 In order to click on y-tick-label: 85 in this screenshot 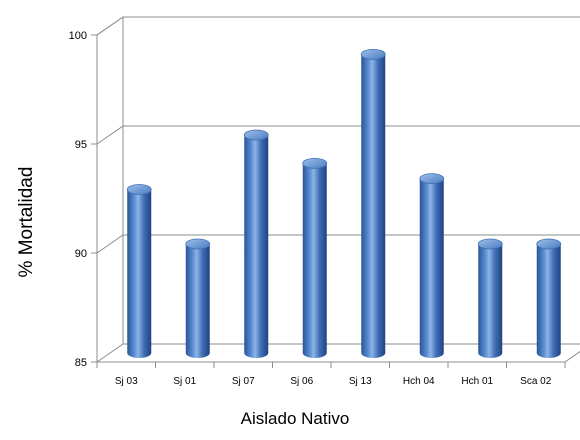, I will do `click(81, 363)`.